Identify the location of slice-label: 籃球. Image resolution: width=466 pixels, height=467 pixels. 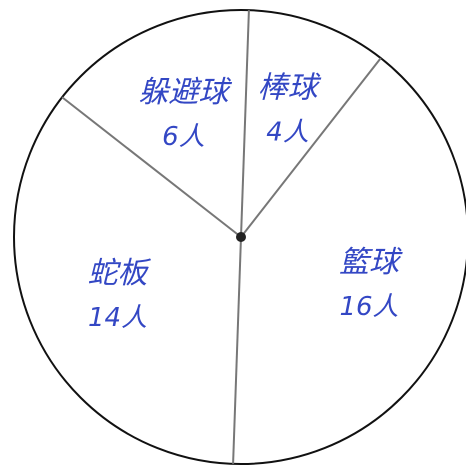
(371, 262).